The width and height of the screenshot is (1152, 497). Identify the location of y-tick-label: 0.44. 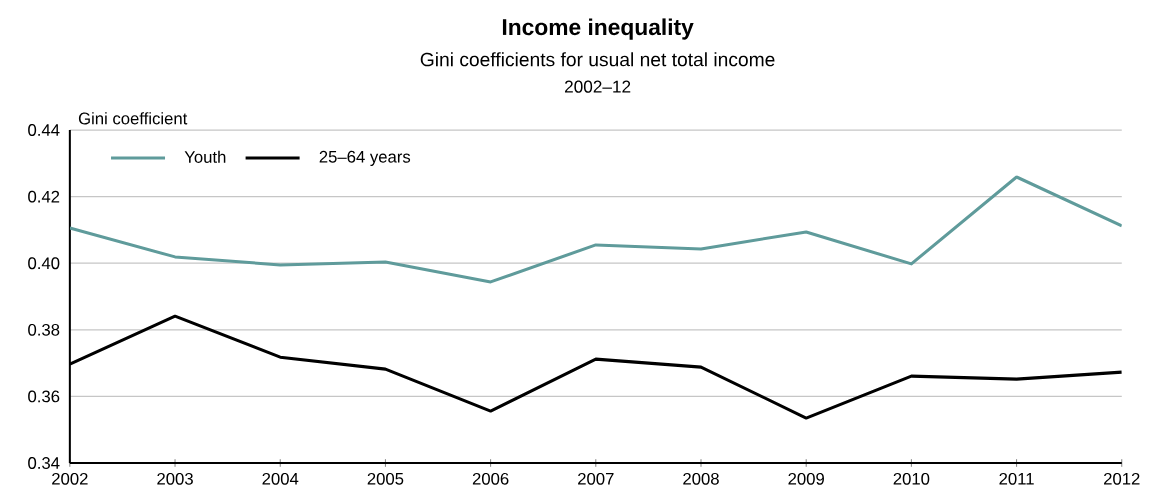
(44, 130).